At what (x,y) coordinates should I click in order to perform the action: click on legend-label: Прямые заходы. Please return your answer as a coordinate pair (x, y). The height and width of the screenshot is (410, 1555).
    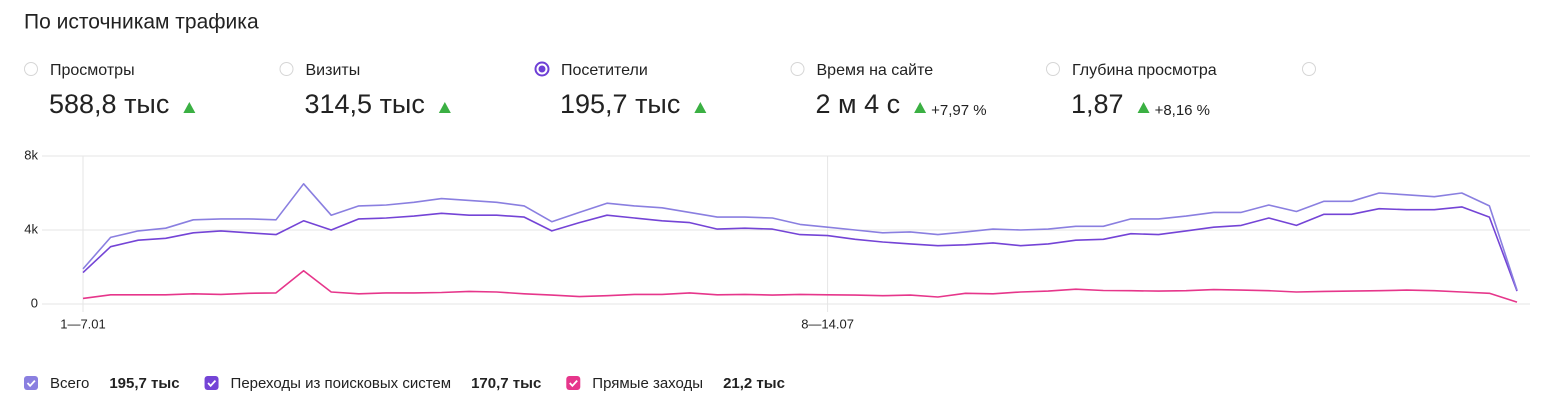
    Looking at the image, I should click on (647, 383).